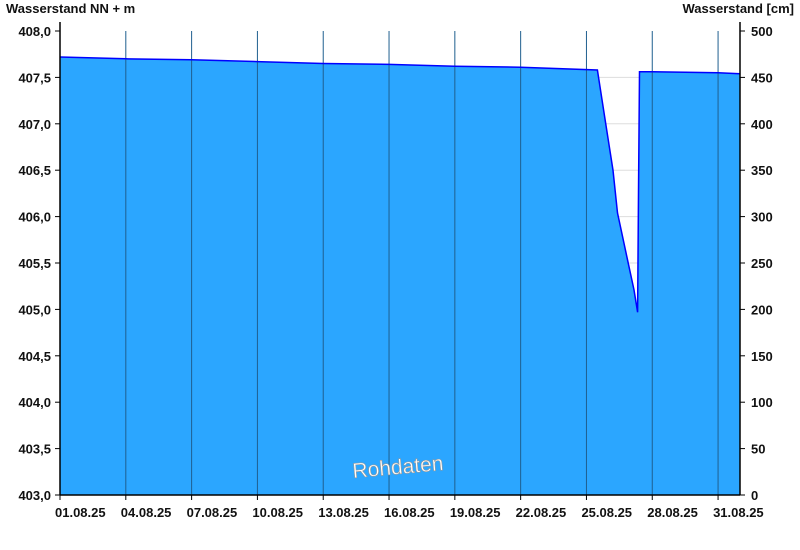 This screenshot has width=800, height=550. I want to click on right-axis-title: Wasserstand [cm], so click(739, 8).